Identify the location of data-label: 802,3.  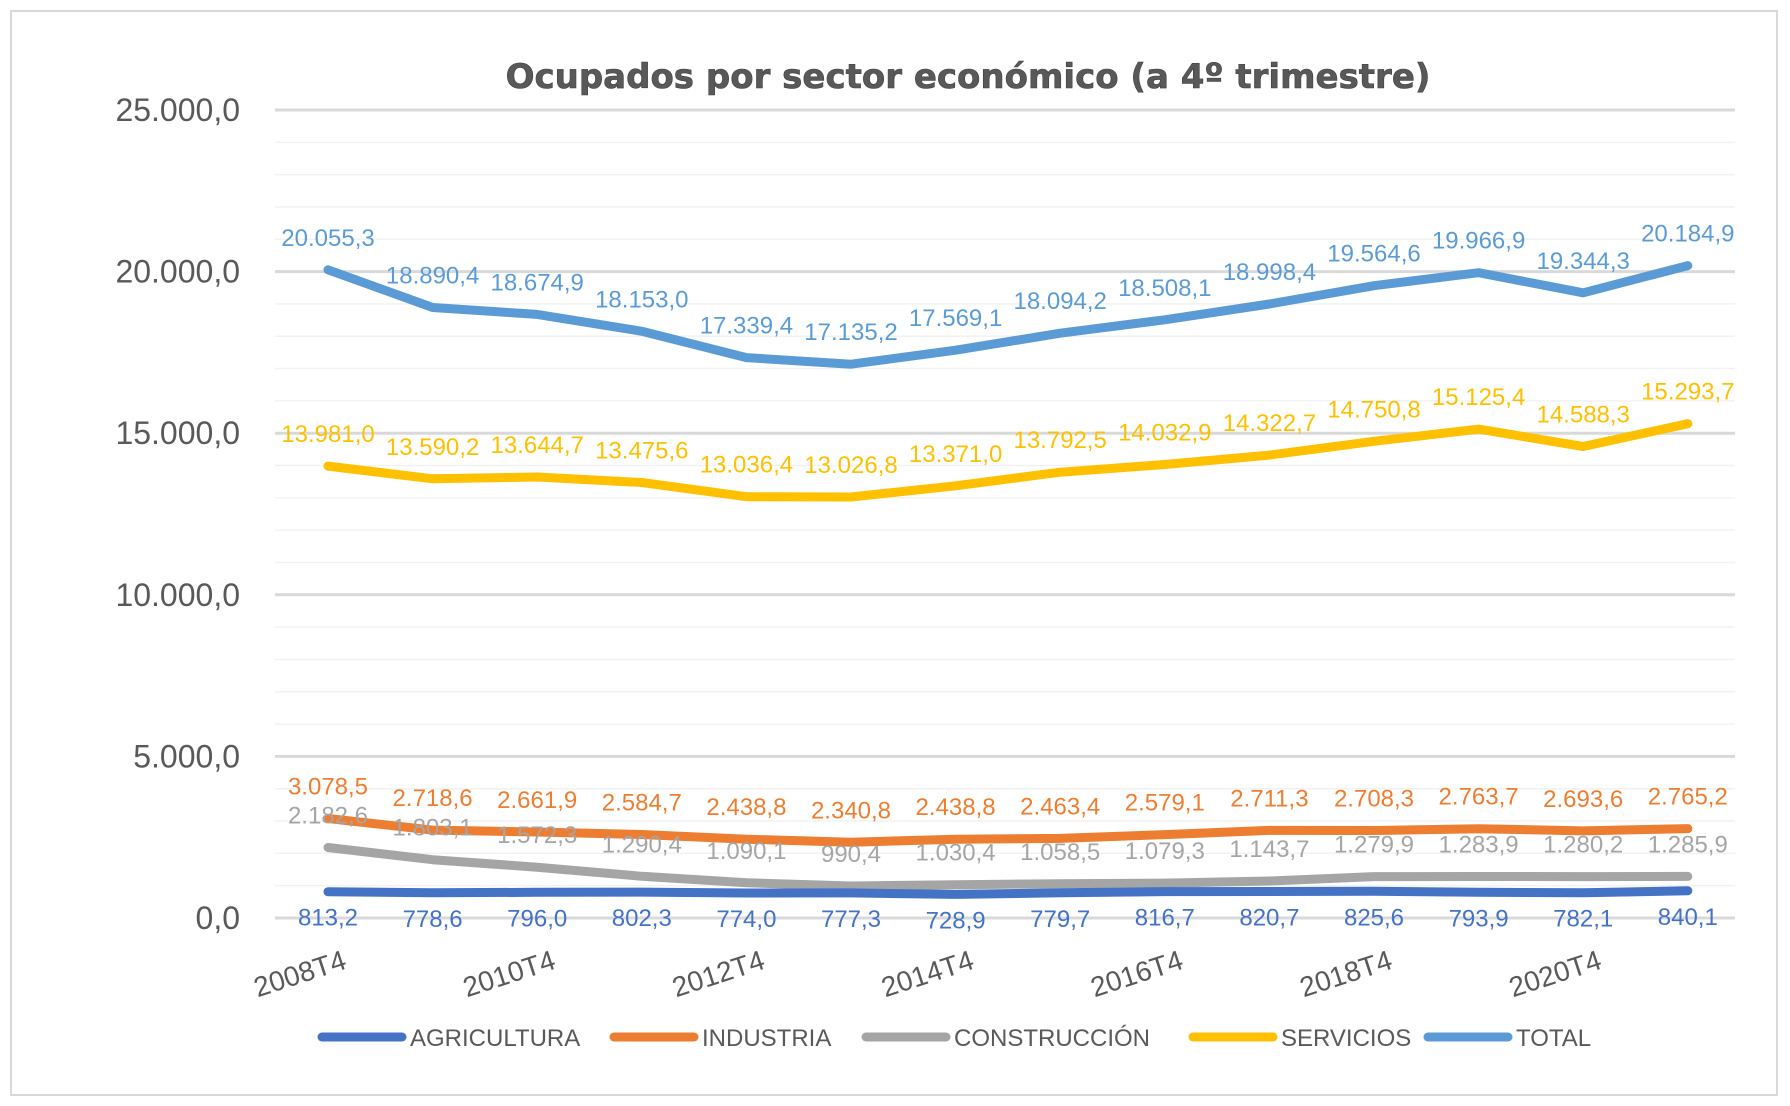
(642, 918).